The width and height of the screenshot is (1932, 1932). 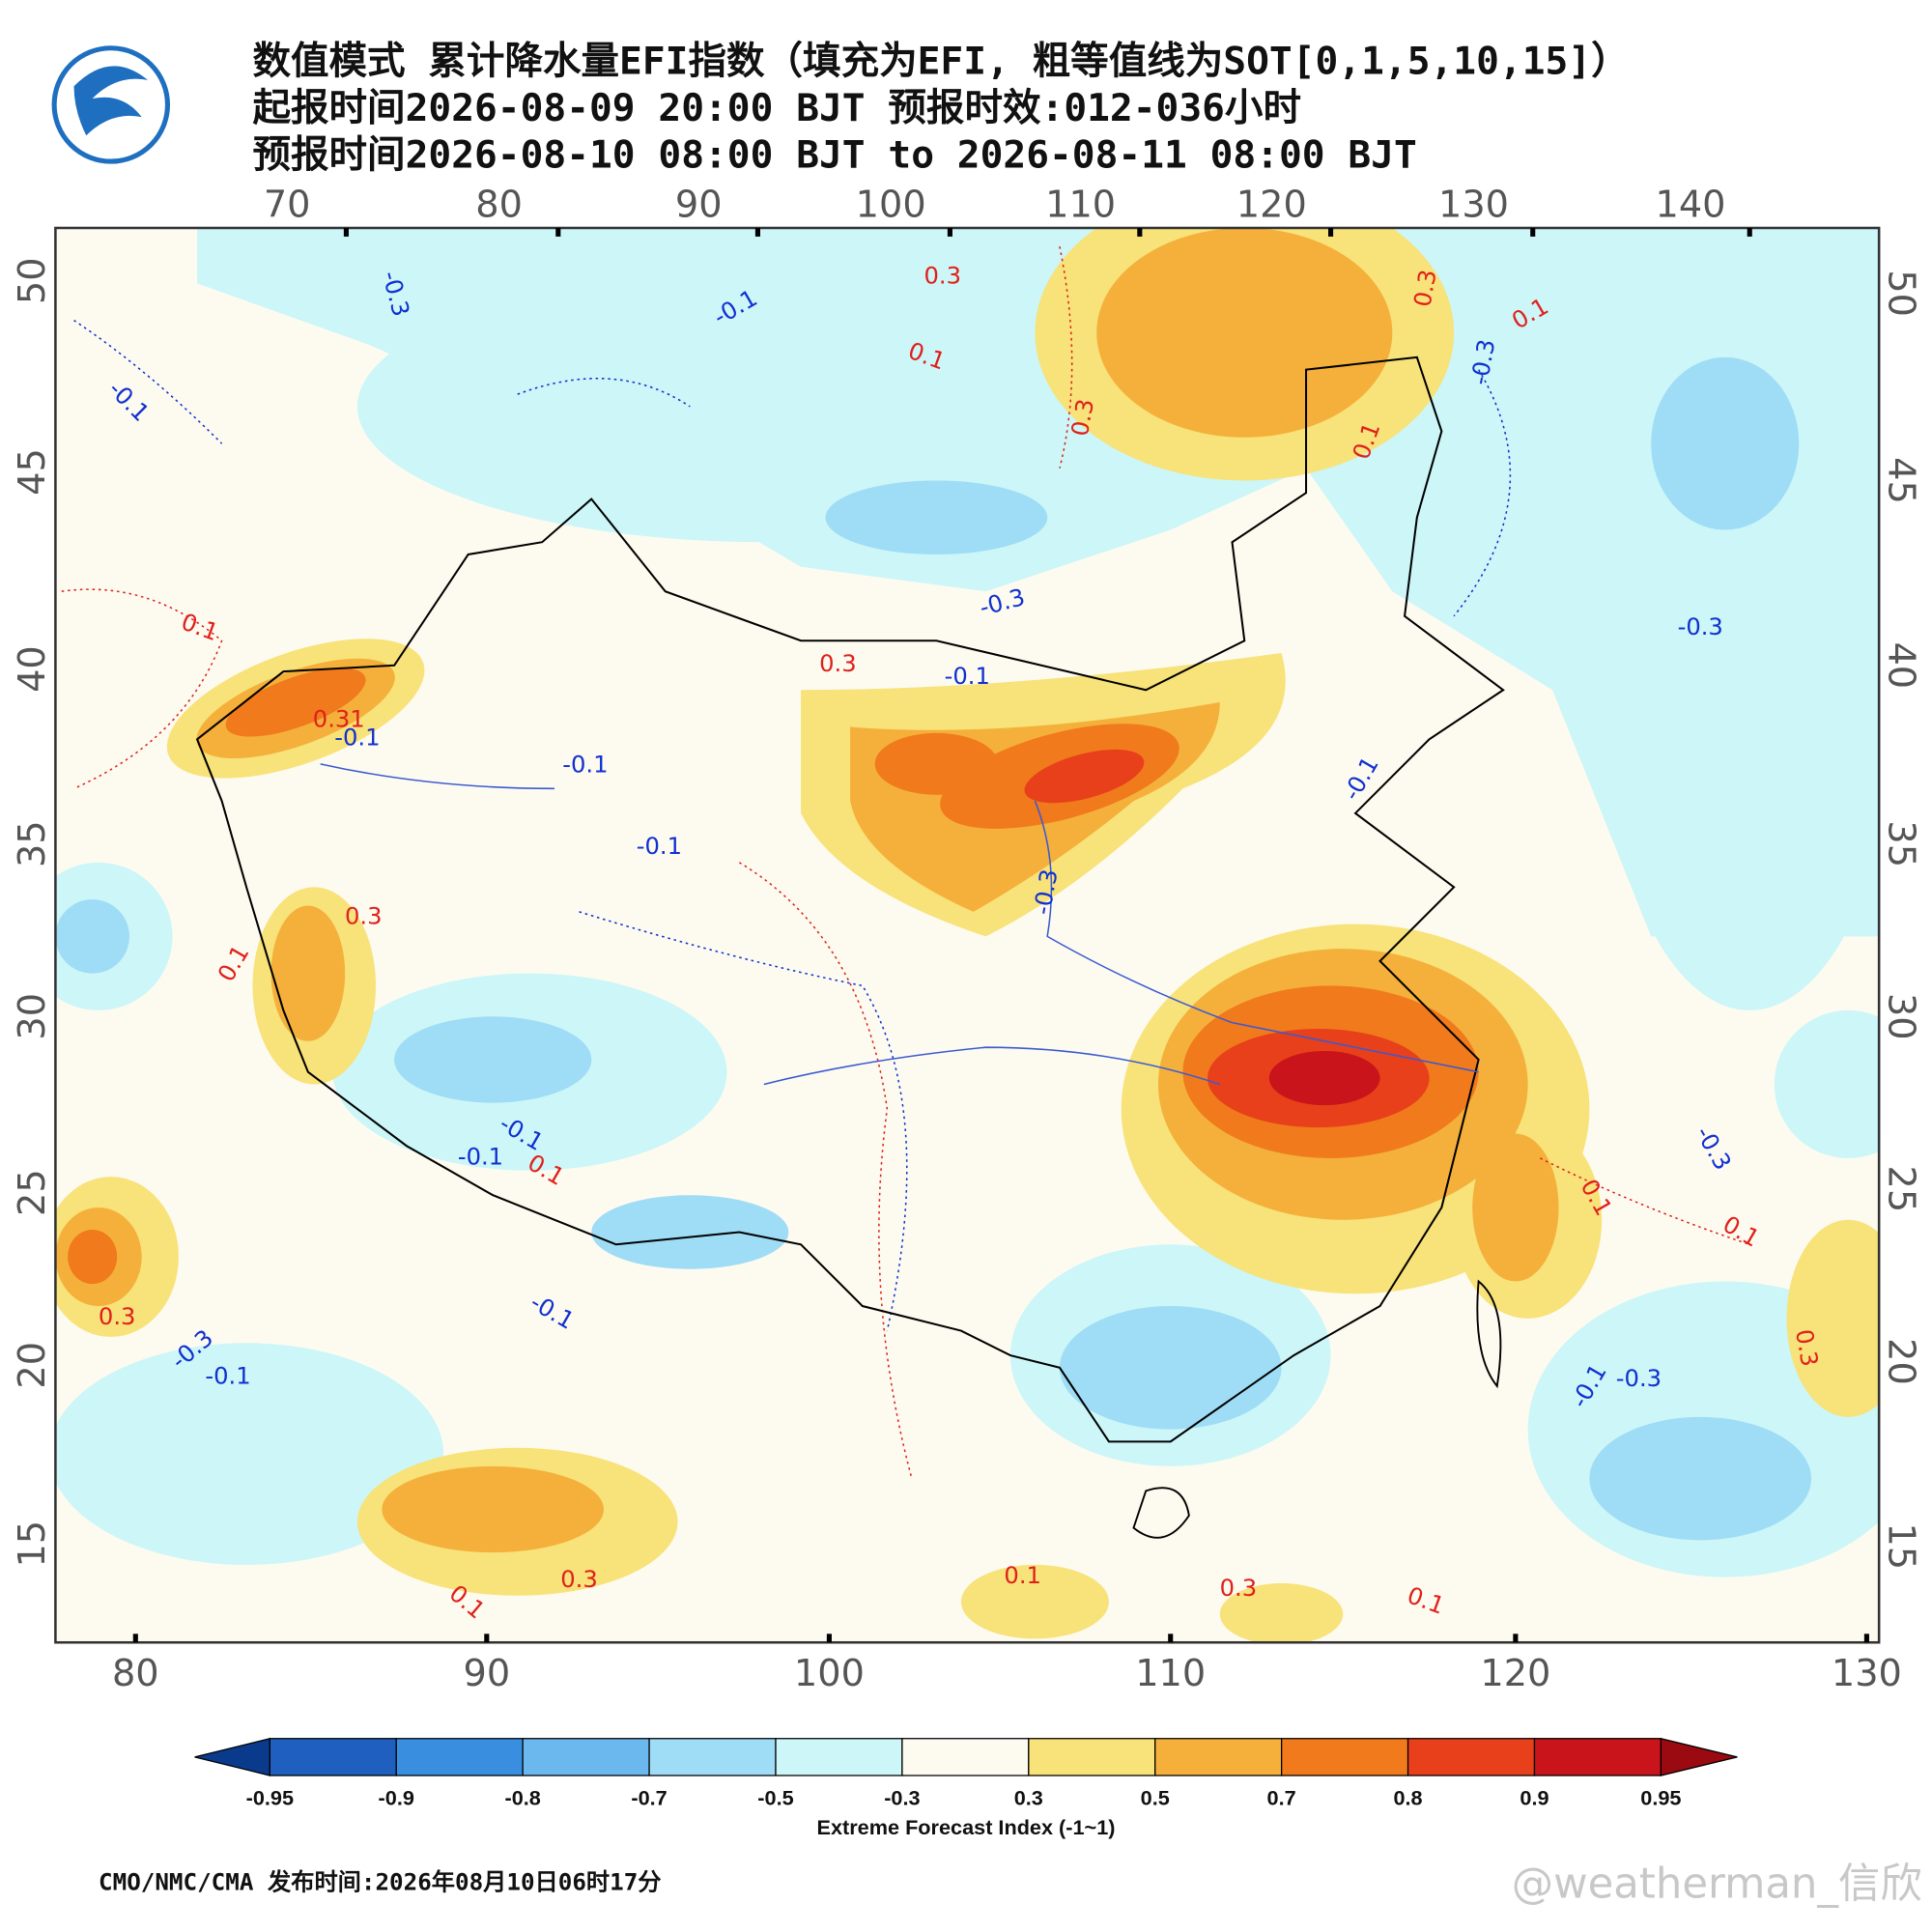 I want to click on colorbar-tick-label: 0.8, so click(x=1407, y=1798).